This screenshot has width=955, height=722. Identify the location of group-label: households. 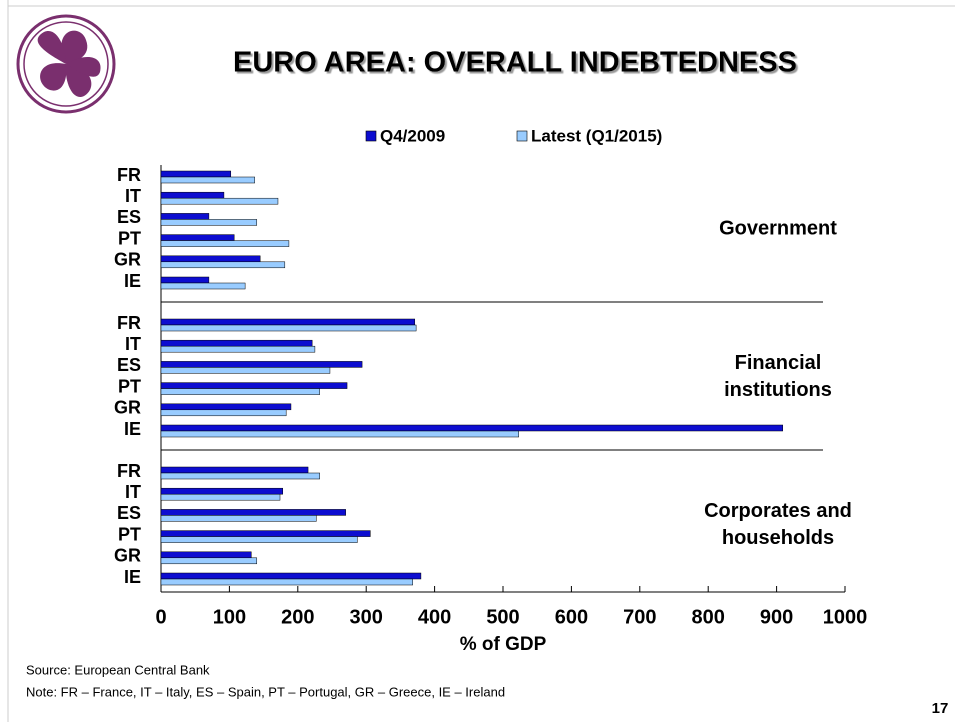
(778, 538).